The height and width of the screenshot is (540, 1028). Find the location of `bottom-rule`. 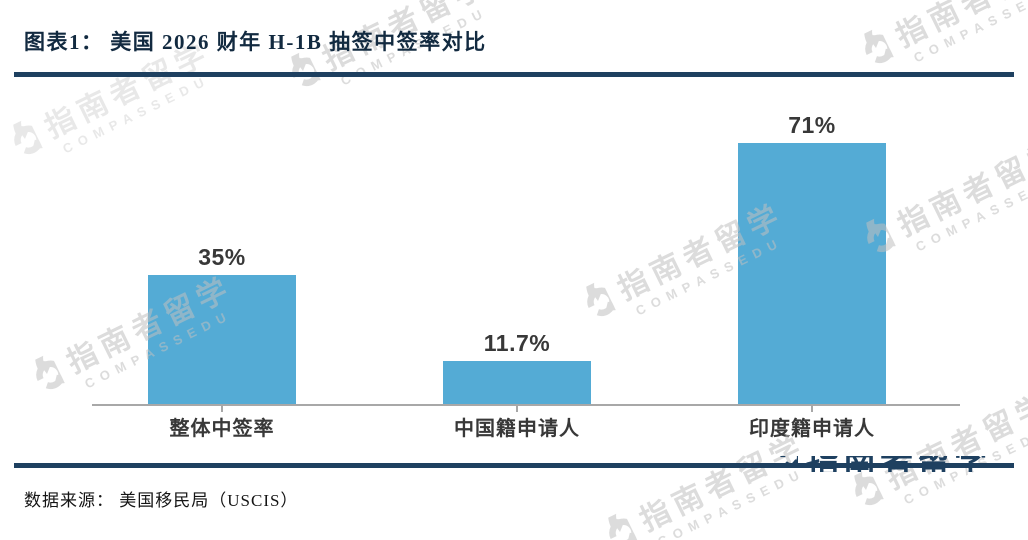

bottom-rule is located at coordinates (514, 465).